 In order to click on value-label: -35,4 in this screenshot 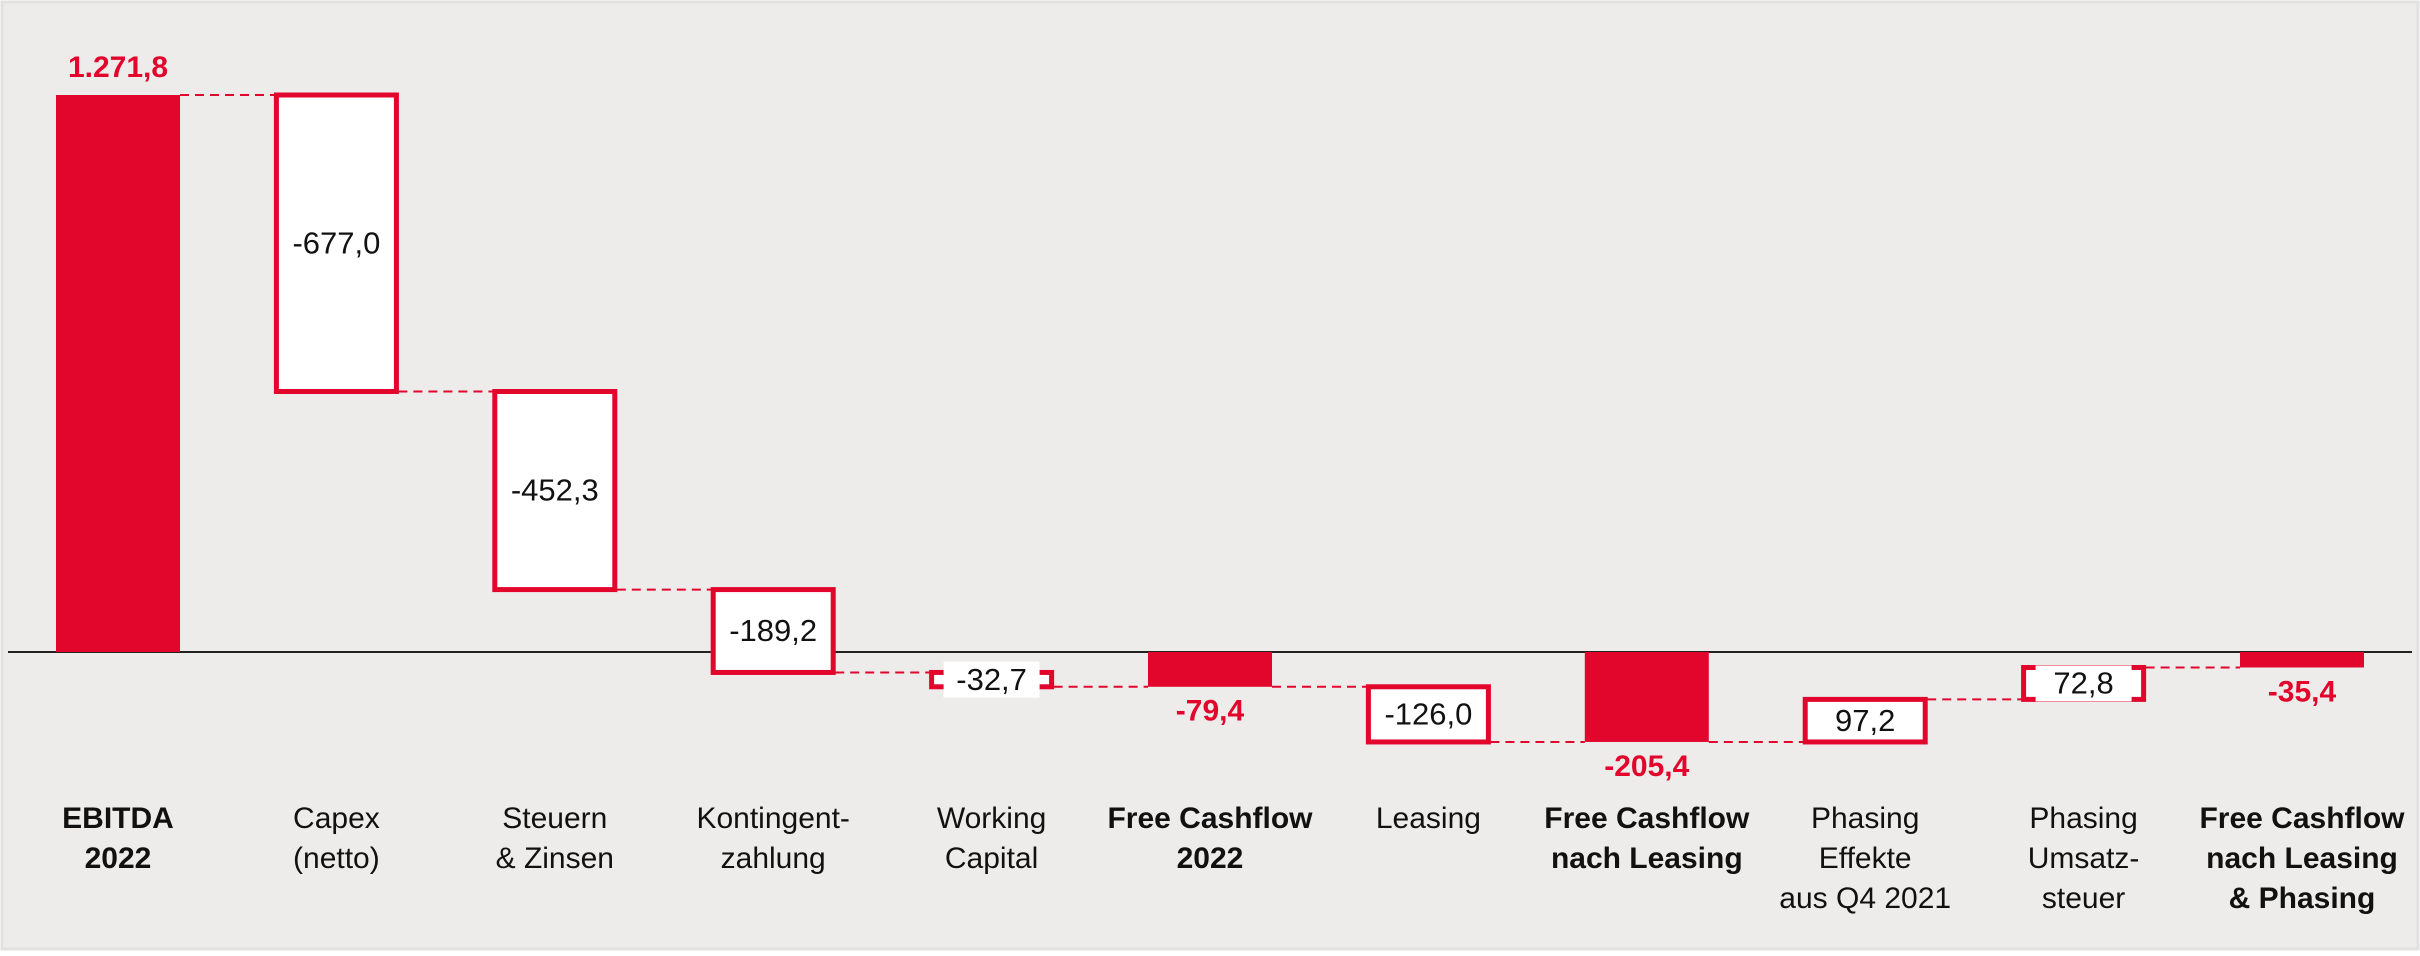, I will do `click(2302, 691)`.